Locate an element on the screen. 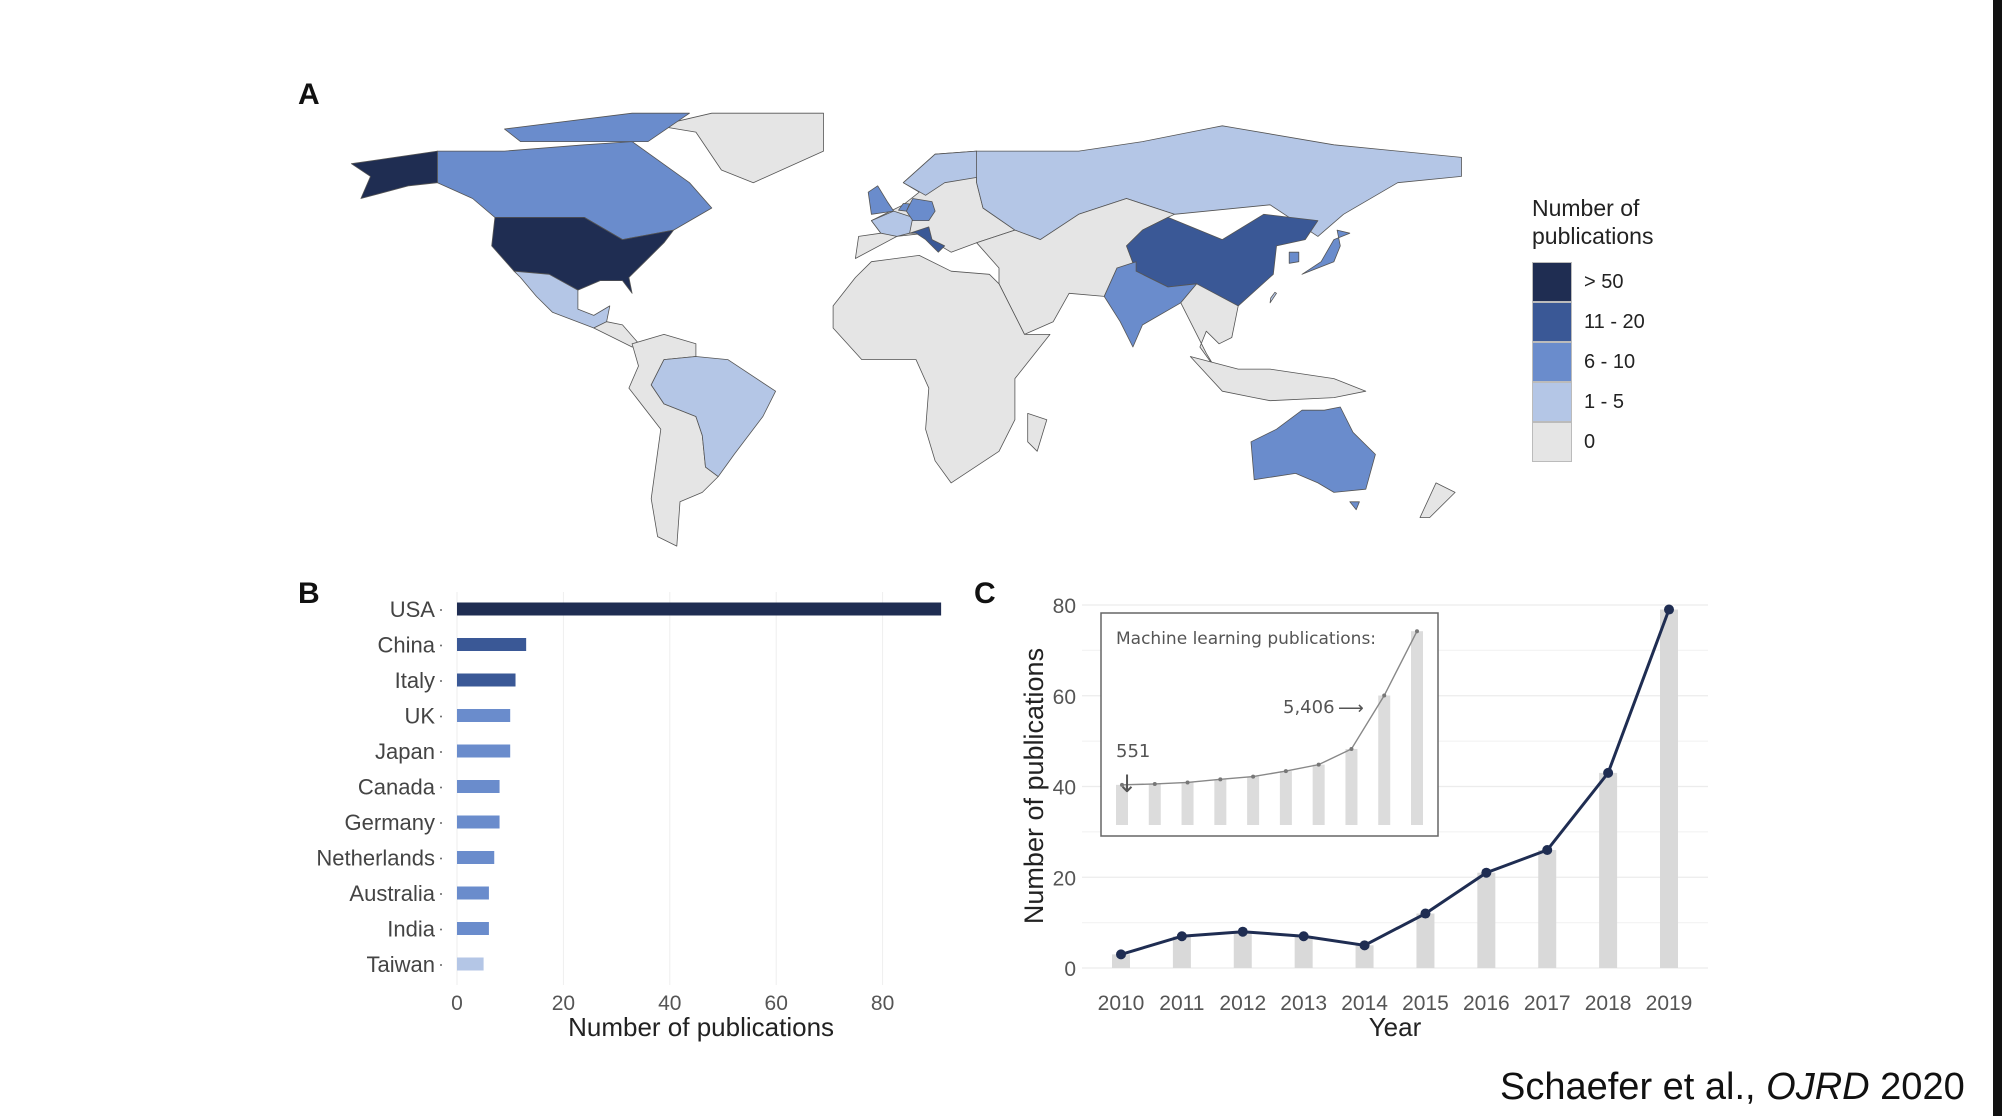 This screenshot has width=2002, height=1116. inset-line is located at coordinates (1269, 708).